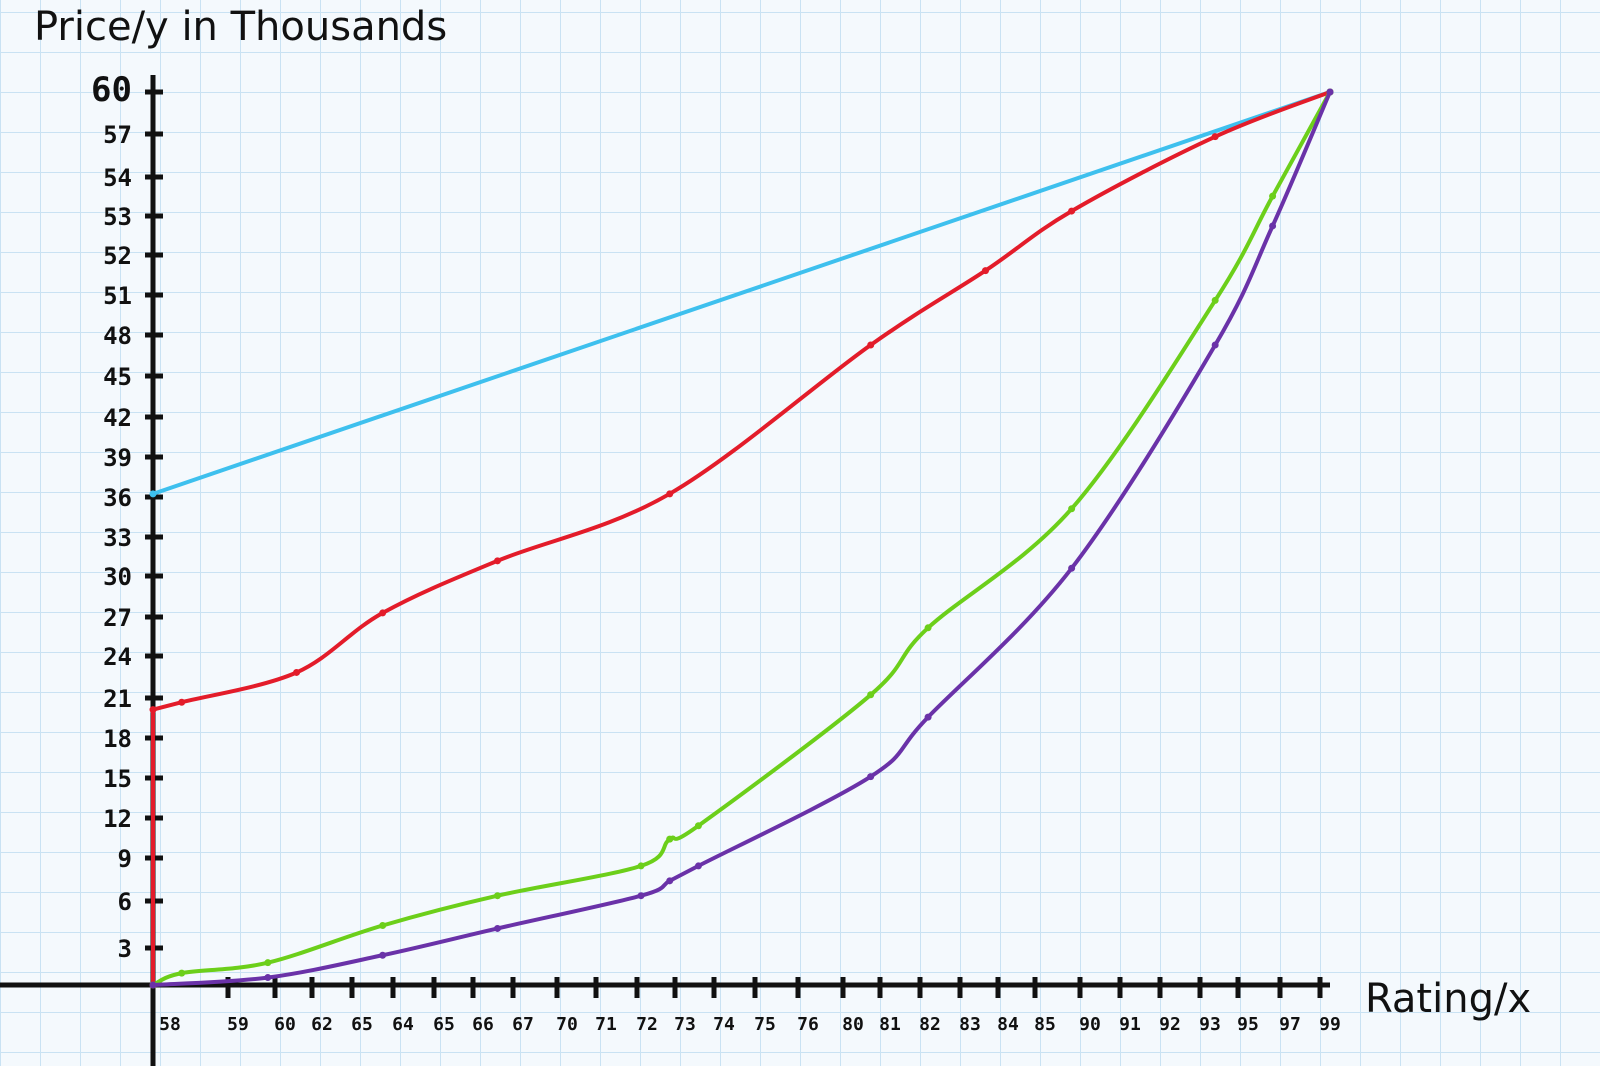 The width and height of the screenshot is (1600, 1066). What do you see at coordinates (1170, 1024) in the screenshot?
I see `x-tick-label: 92` at bounding box center [1170, 1024].